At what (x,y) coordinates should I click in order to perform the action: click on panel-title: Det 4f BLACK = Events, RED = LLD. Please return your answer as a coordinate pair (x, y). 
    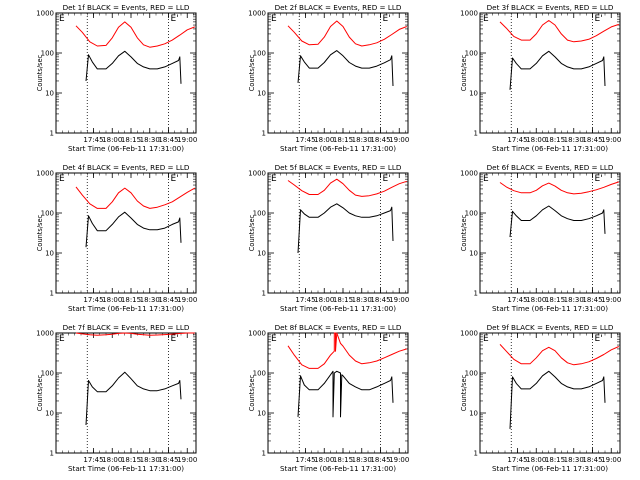
    Looking at the image, I should click on (126, 167).